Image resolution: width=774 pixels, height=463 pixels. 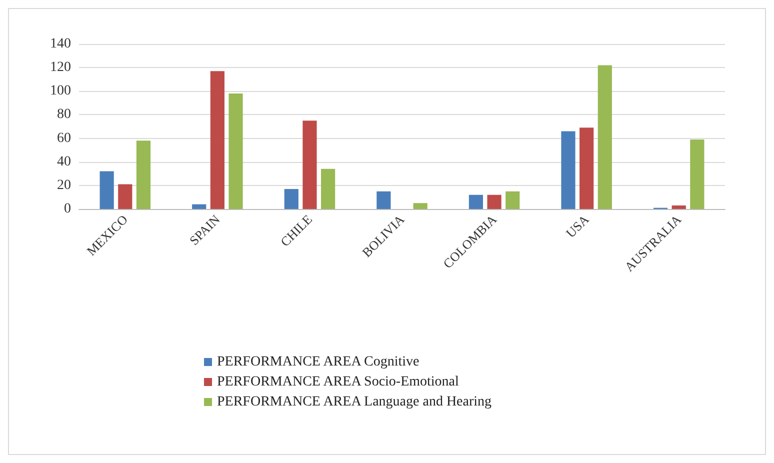 What do you see at coordinates (64, 185) in the screenshot?
I see `y-tick-label: 20` at bounding box center [64, 185].